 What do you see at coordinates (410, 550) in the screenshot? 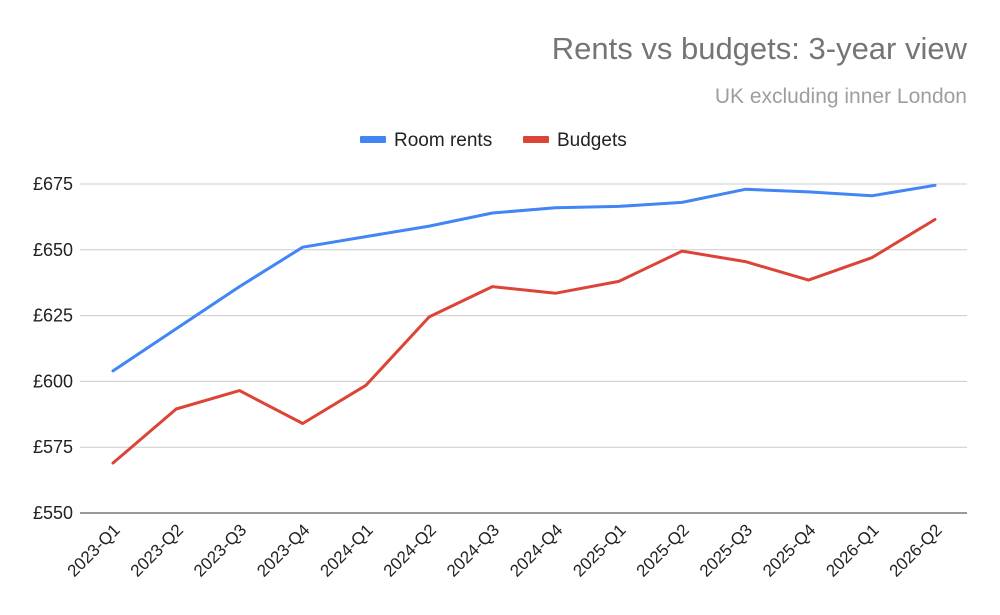
I see `x-tick-label: 2024-Q2` at bounding box center [410, 550].